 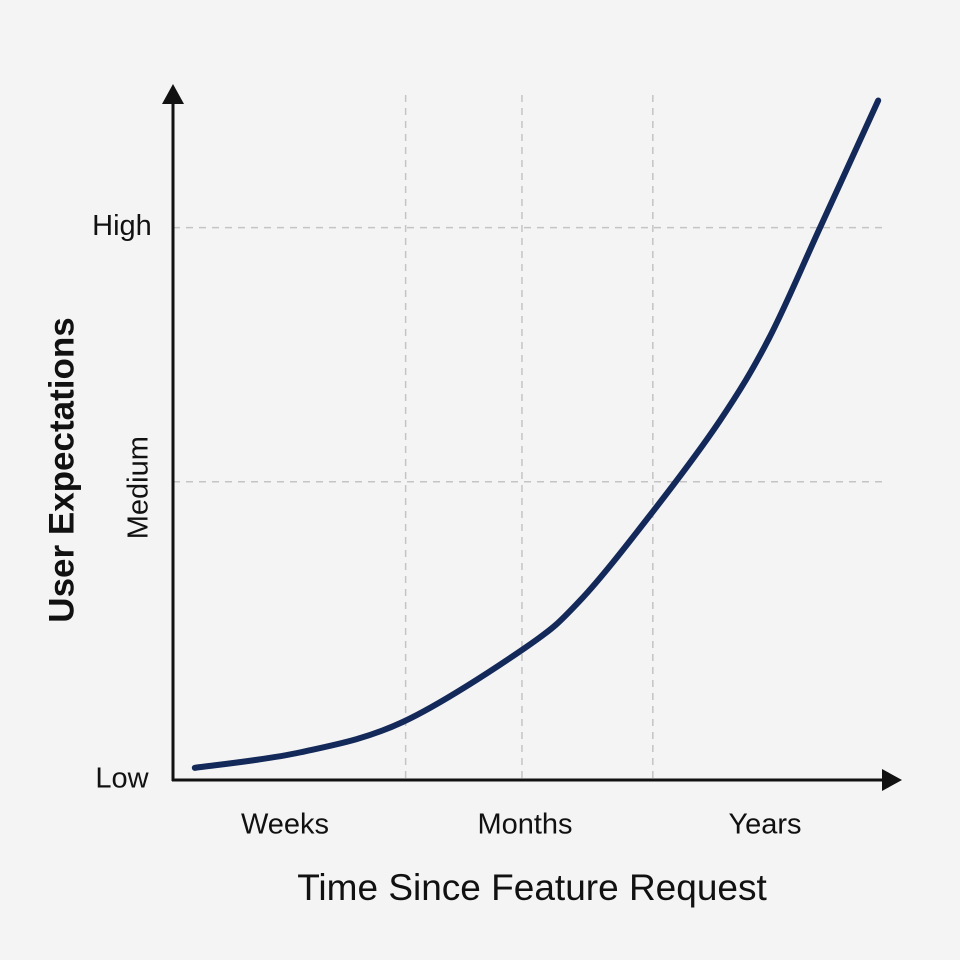 What do you see at coordinates (122, 779) in the screenshot?
I see `y-tick-label: Low` at bounding box center [122, 779].